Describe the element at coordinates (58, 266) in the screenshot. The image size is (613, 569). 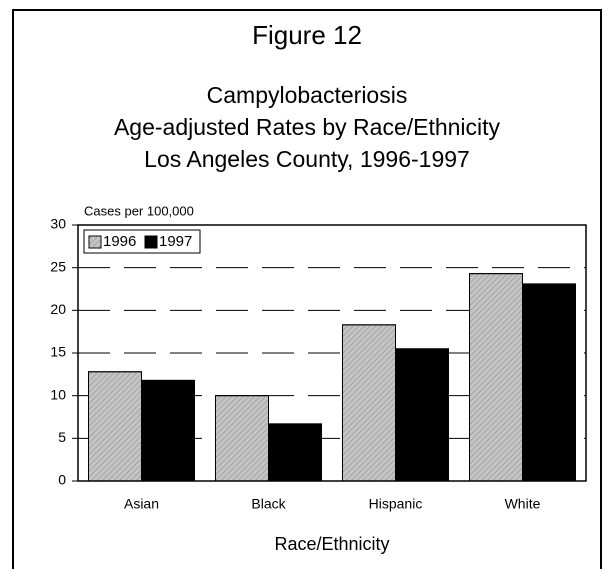
I see `y-tick-label: 25` at that location.